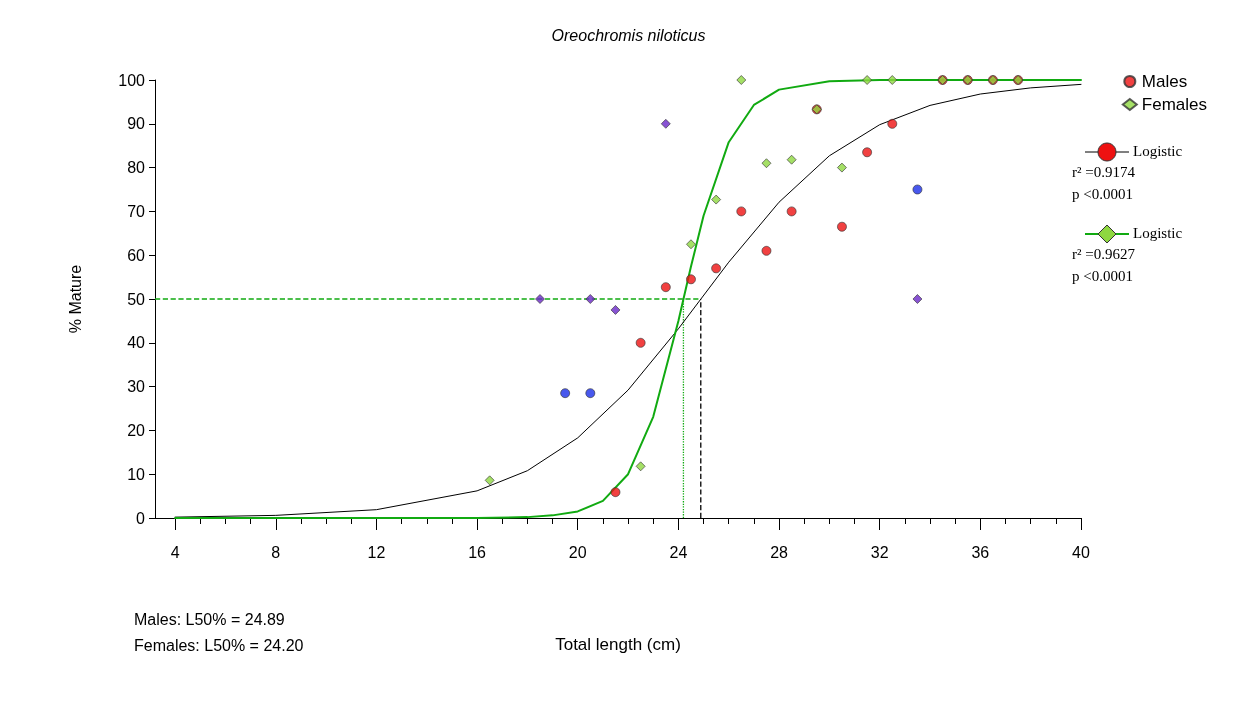 The width and height of the screenshot is (1257, 715). What do you see at coordinates (276, 552) in the screenshot?
I see `x-tick-label: 8` at bounding box center [276, 552].